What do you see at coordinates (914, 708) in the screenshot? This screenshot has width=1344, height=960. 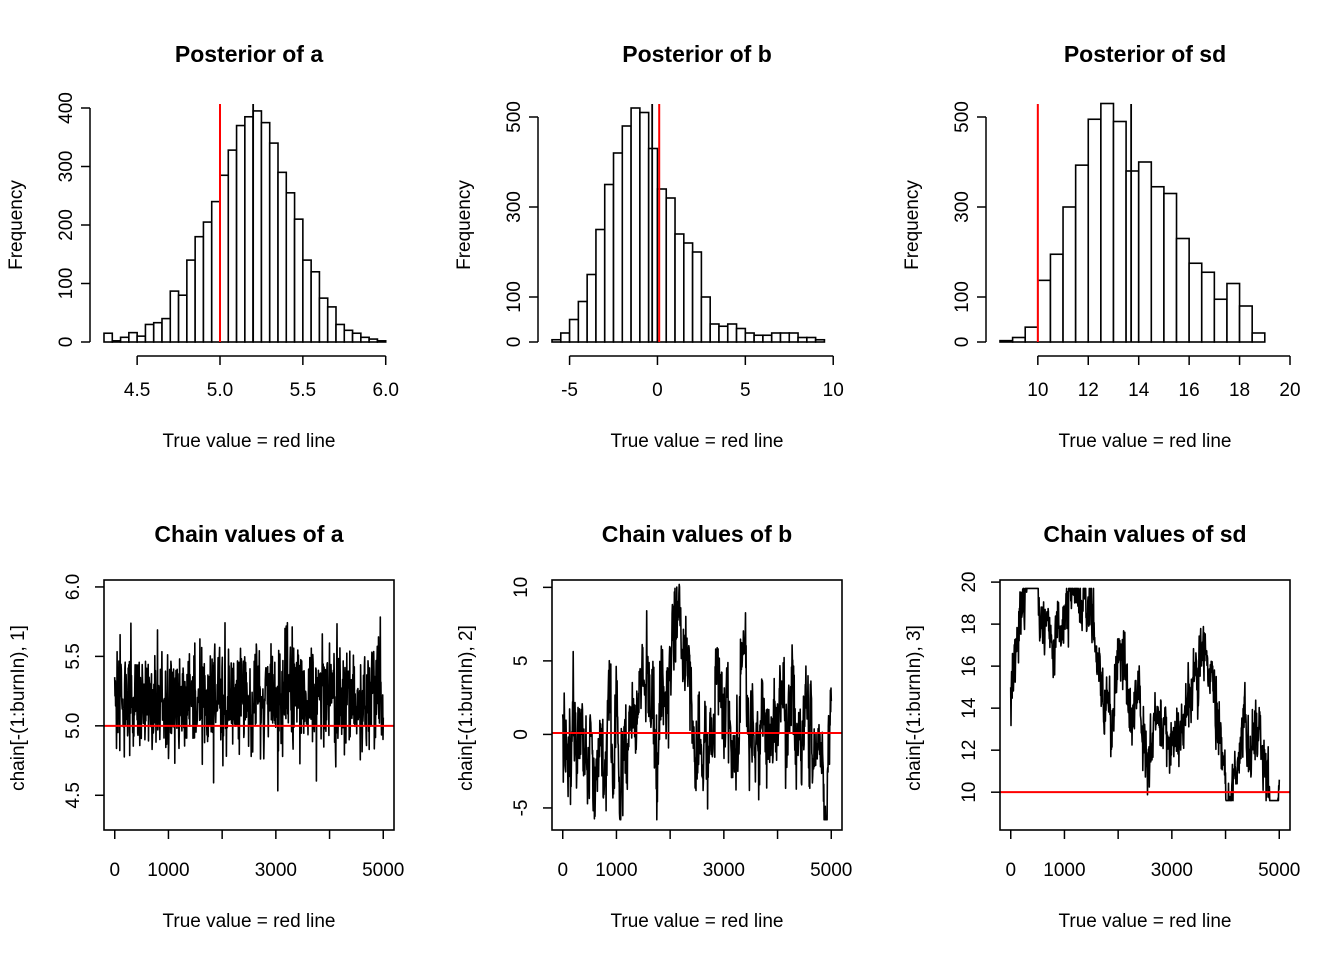 I see `y-axis-label: chain[-(1:burnIn), 3]` at bounding box center [914, 708].